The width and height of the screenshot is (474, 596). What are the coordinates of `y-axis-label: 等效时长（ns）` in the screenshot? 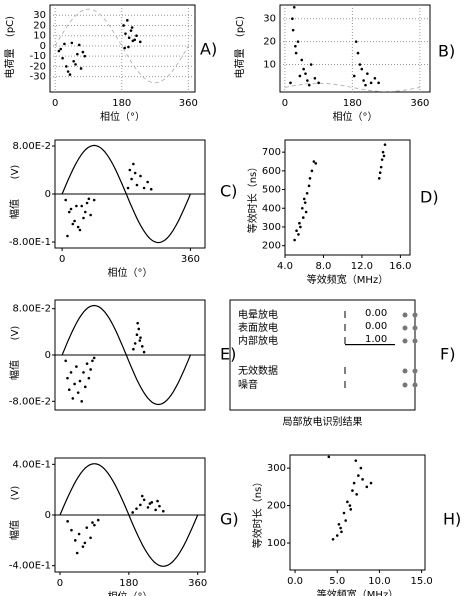 It's located at (252, 198).